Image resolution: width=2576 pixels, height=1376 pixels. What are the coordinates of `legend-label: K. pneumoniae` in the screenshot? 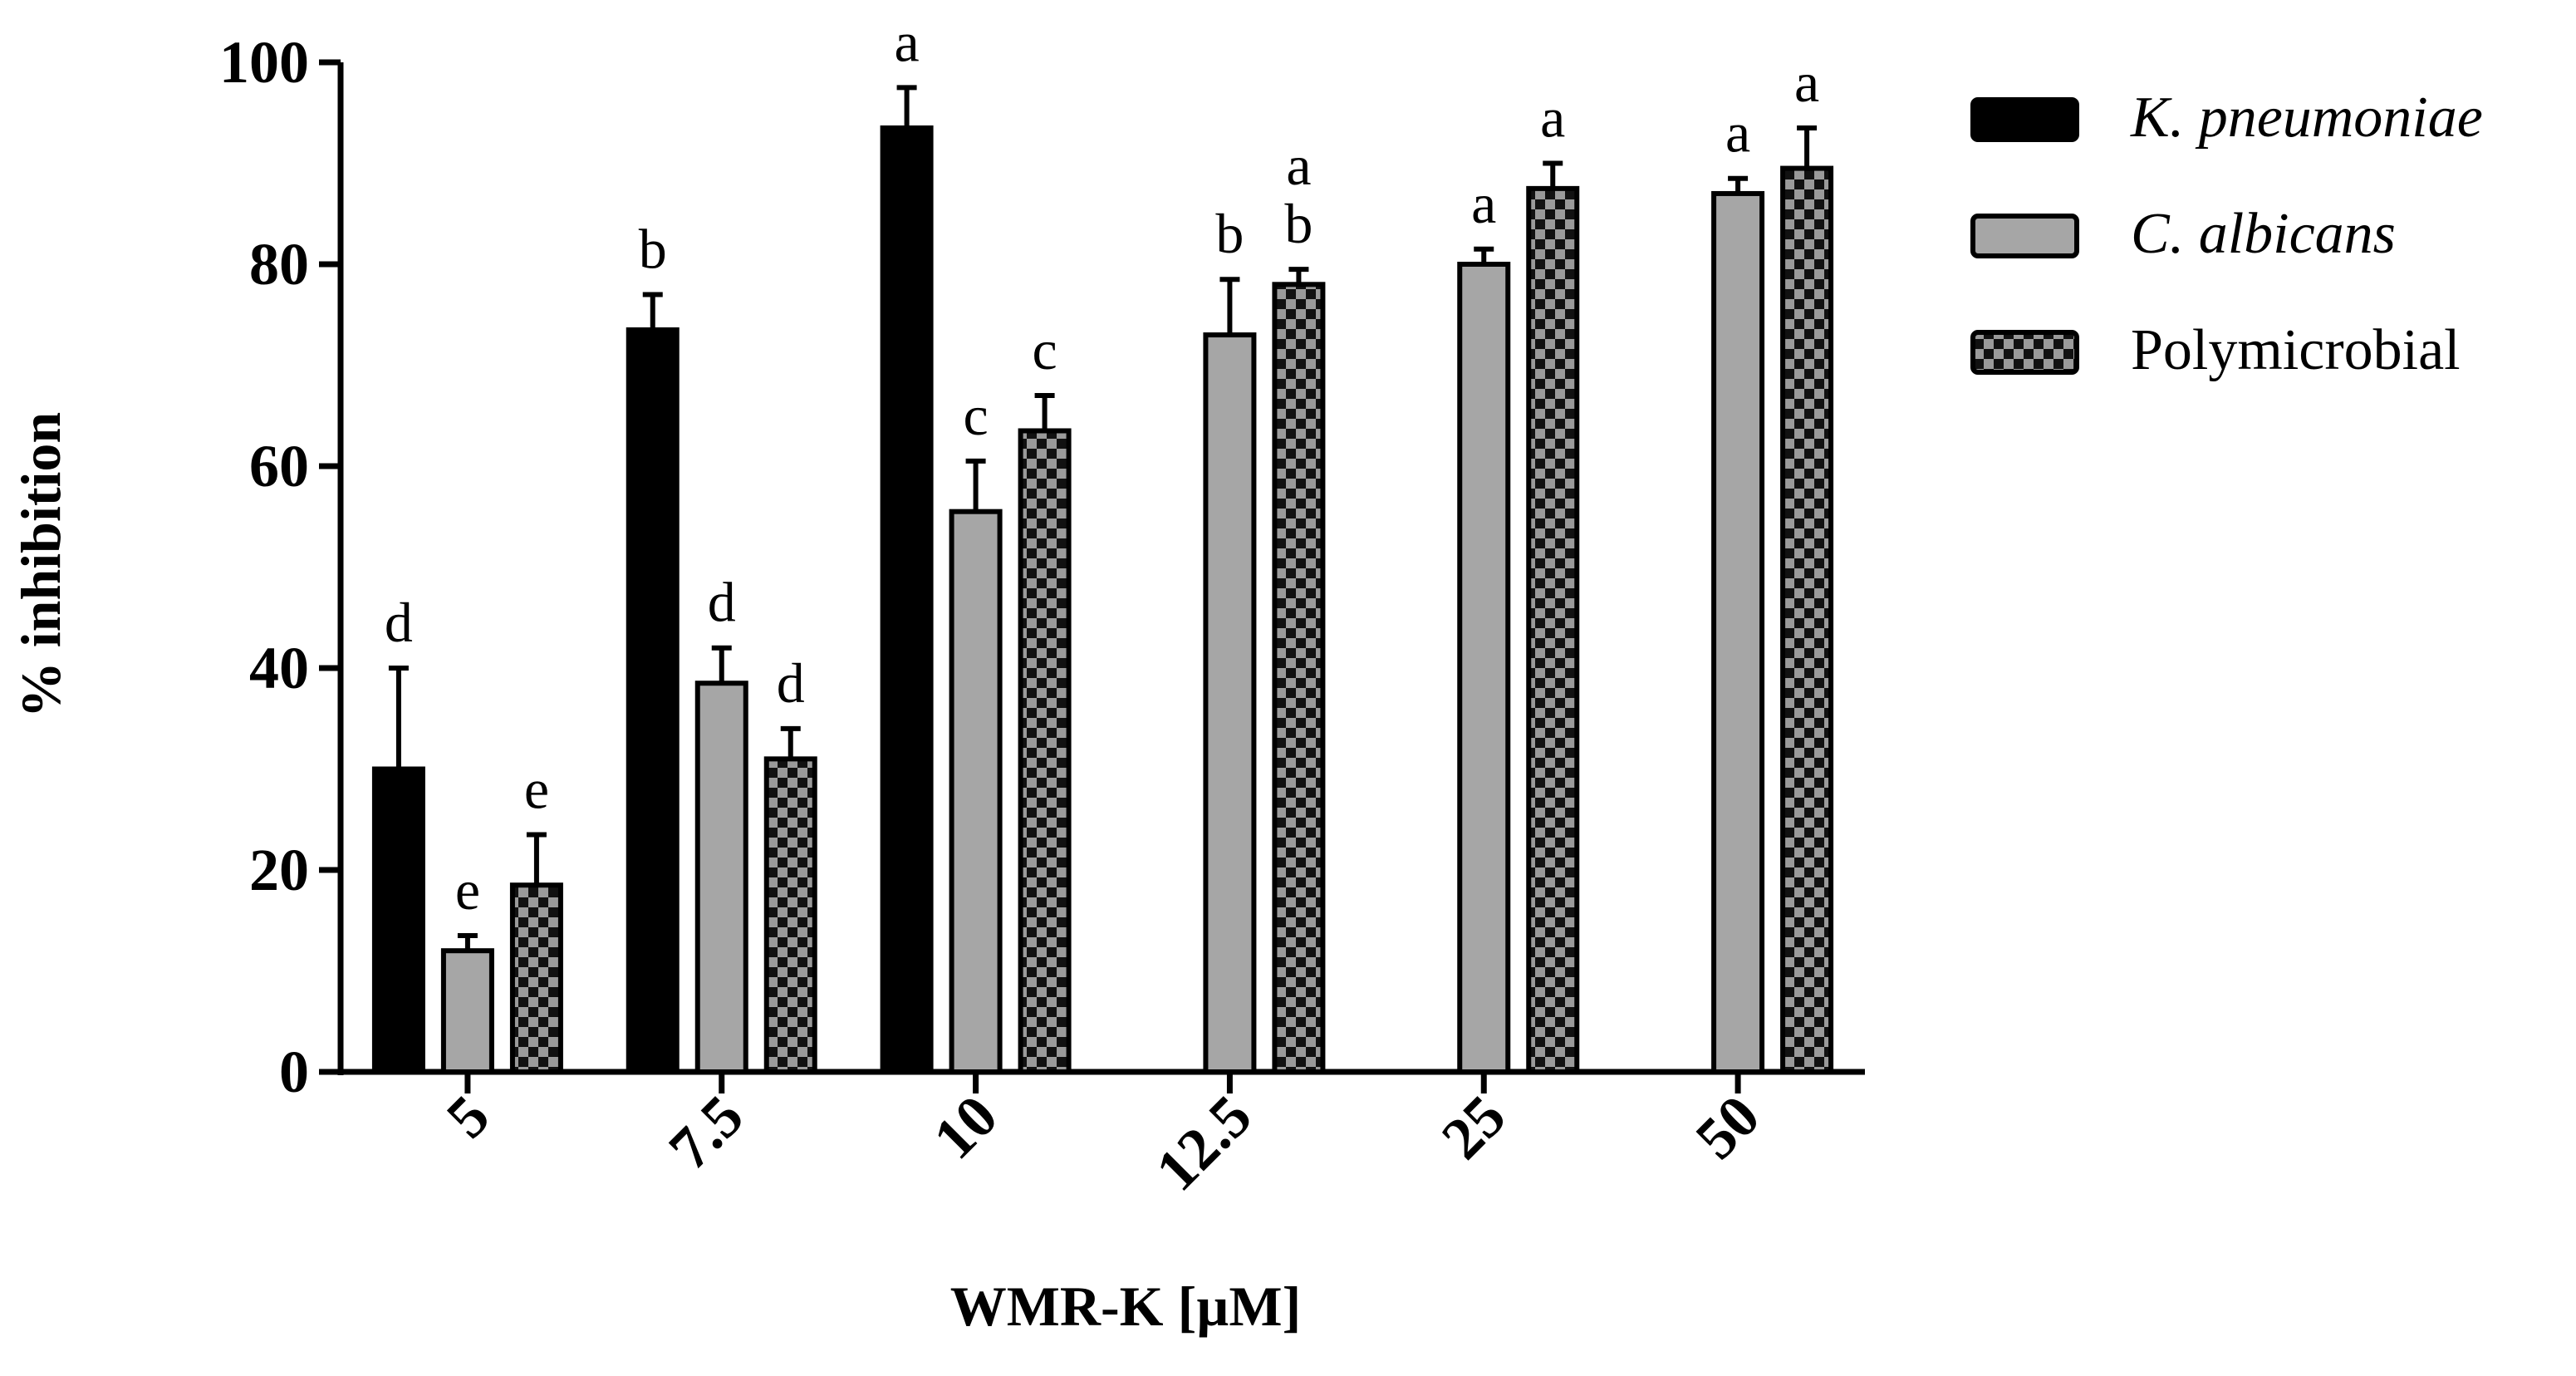 It's located at (2306, 118).